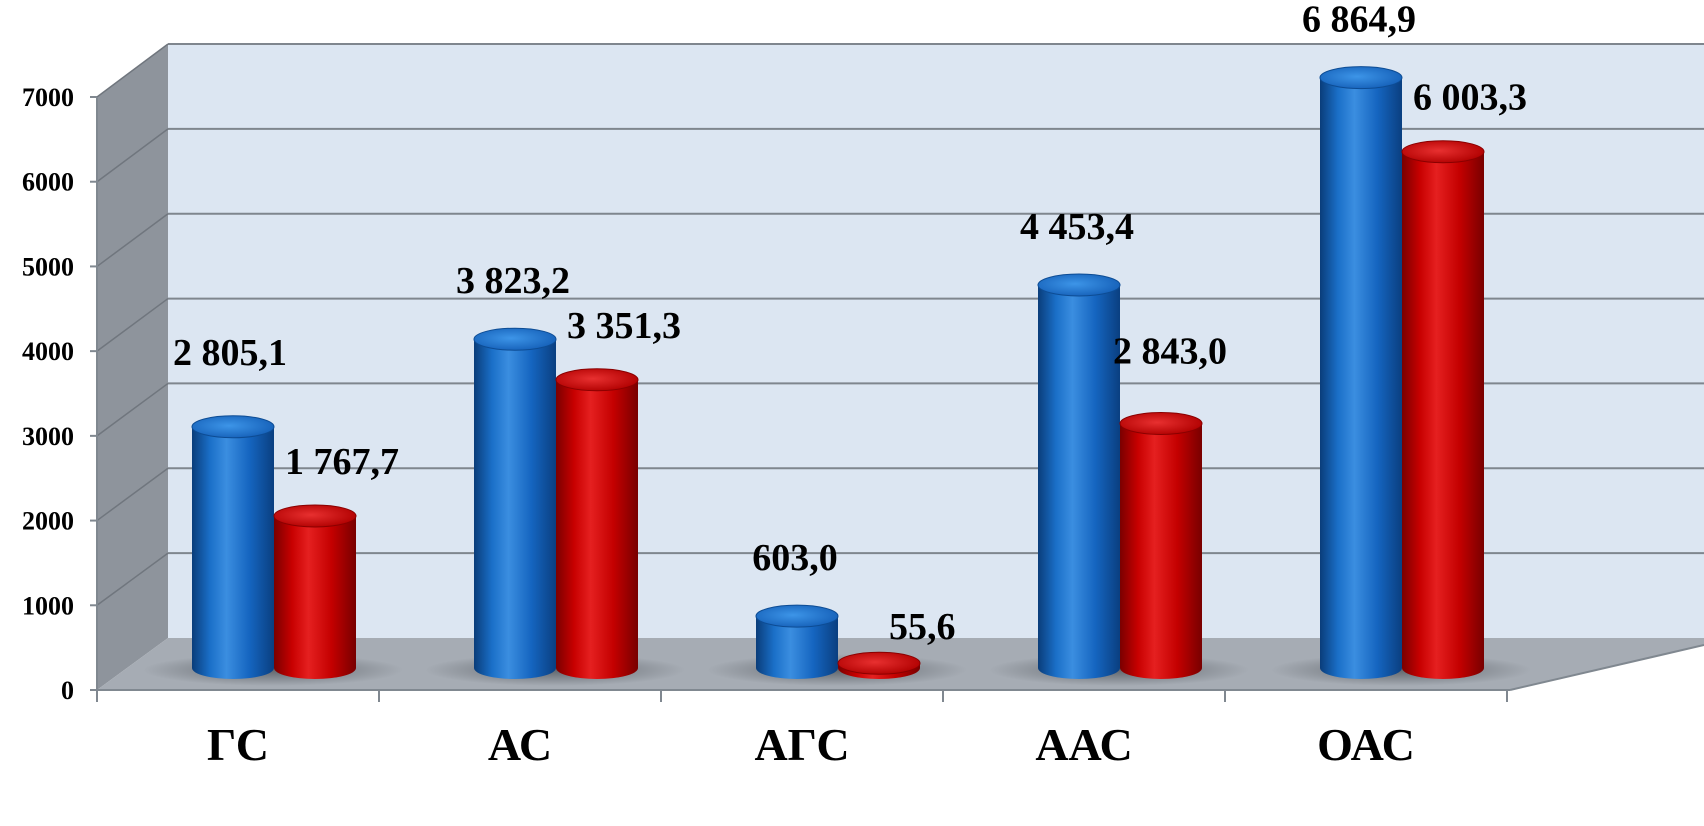 The height and width of the screenshot is (826, 1704). Describe the element at coordinates (520, 744) in the screenshot. I see `category-label-ас: АС` at that location.